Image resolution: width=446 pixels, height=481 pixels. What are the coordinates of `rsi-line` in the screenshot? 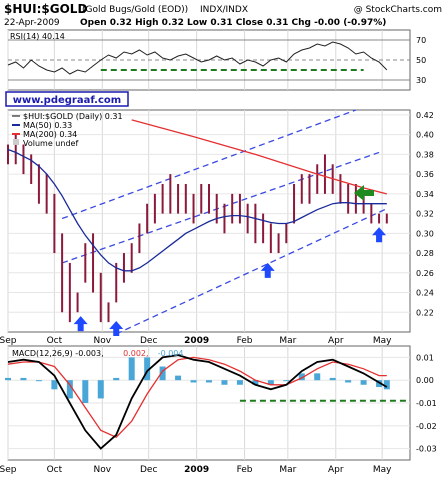 It's located at (197, 58).